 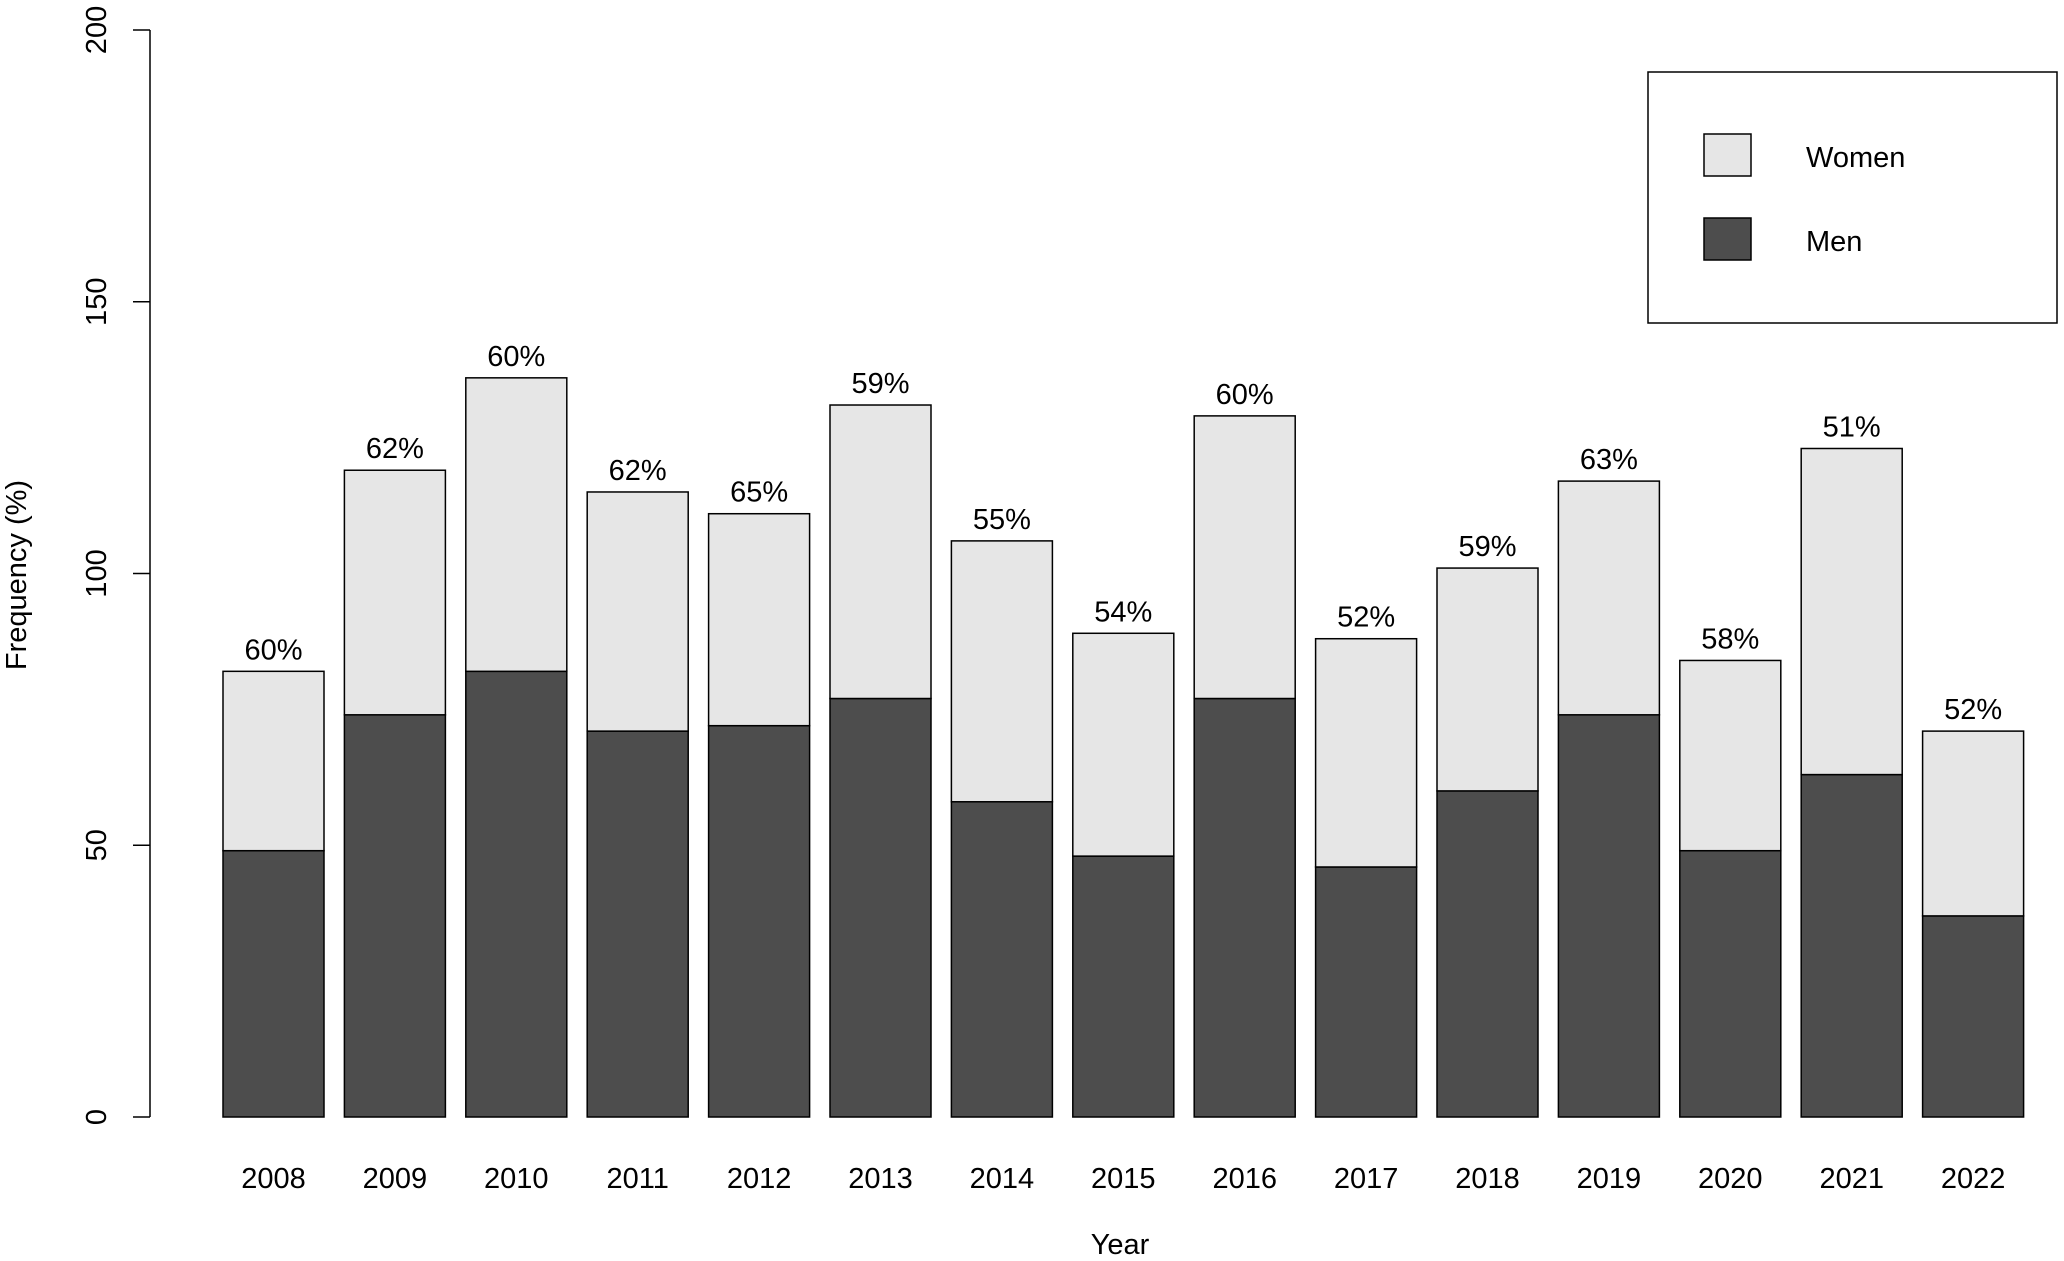 I want to click on x-tick-label-2015: 2015, so click(x=1123, y=1179).